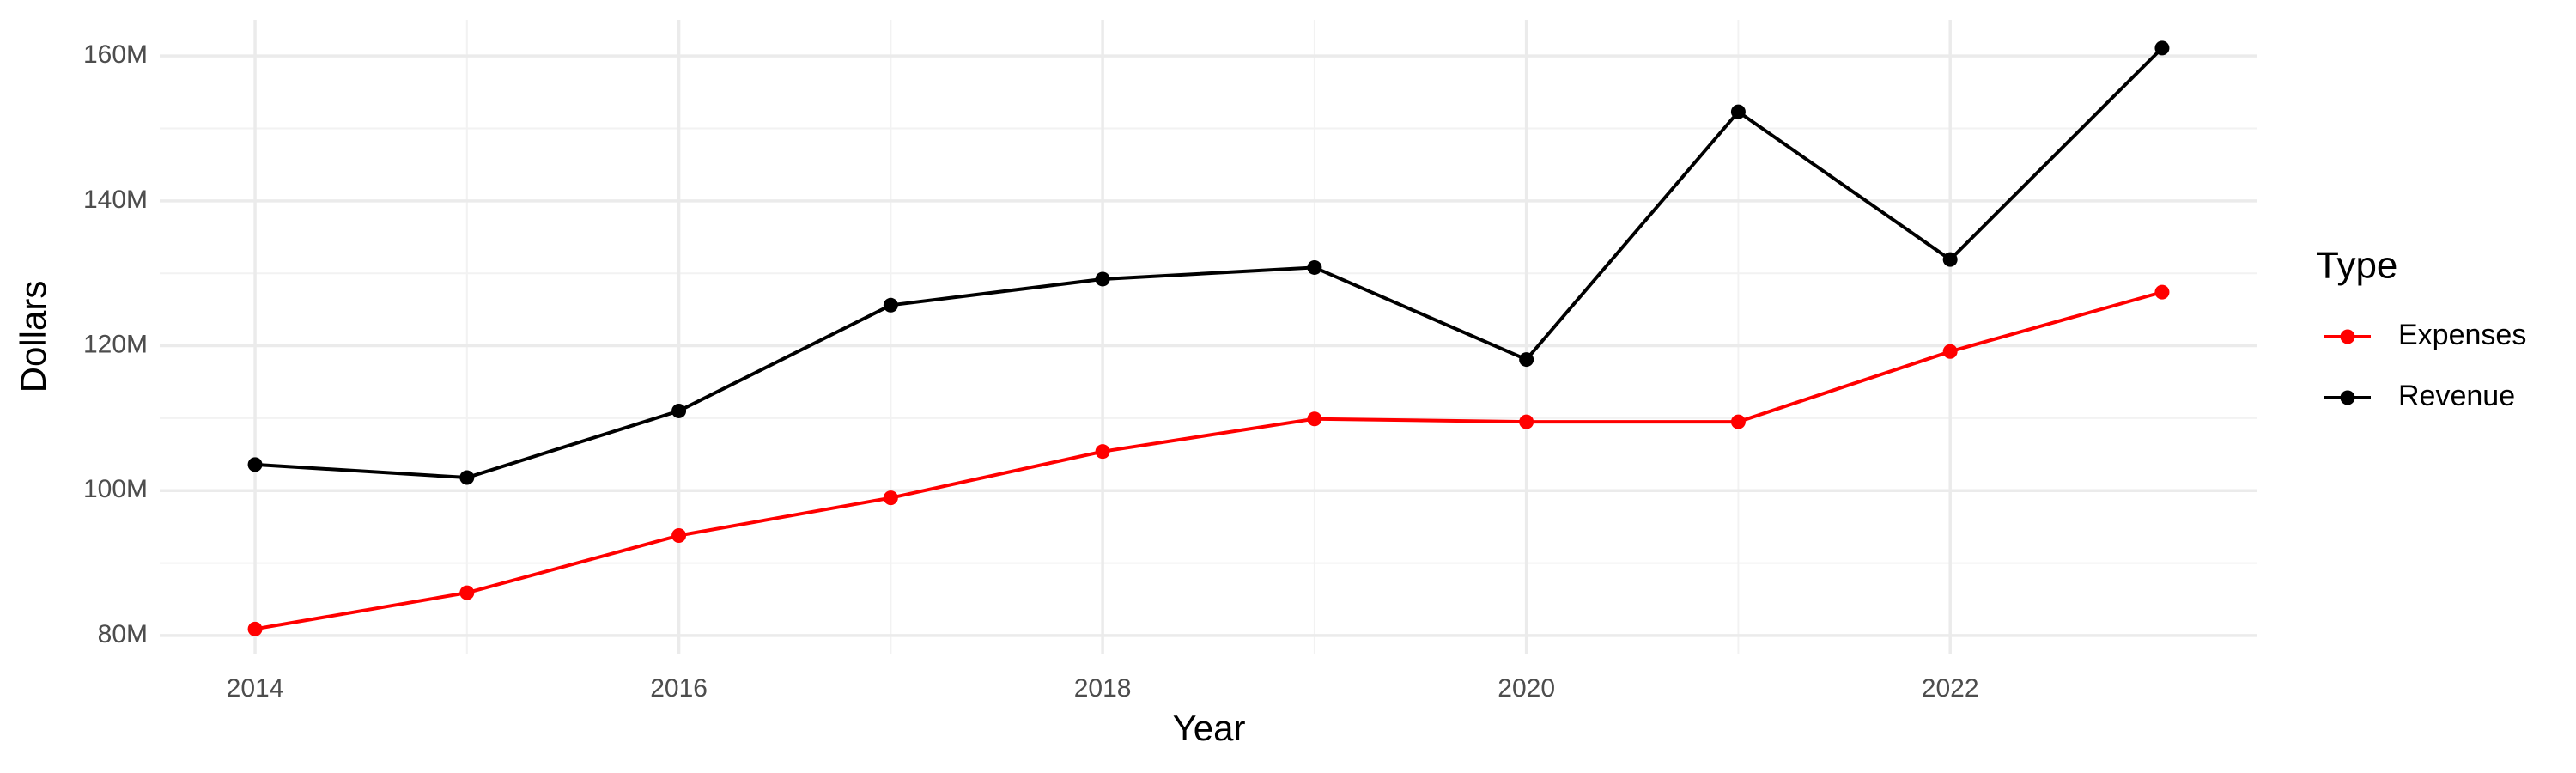 Image resolution: width=2576 pixels, height=773 pixels. What do you see at coordinates (2456, 396) in the screenshot?
I see `legend-label: Revenue` at bounding box center [2456, 396].